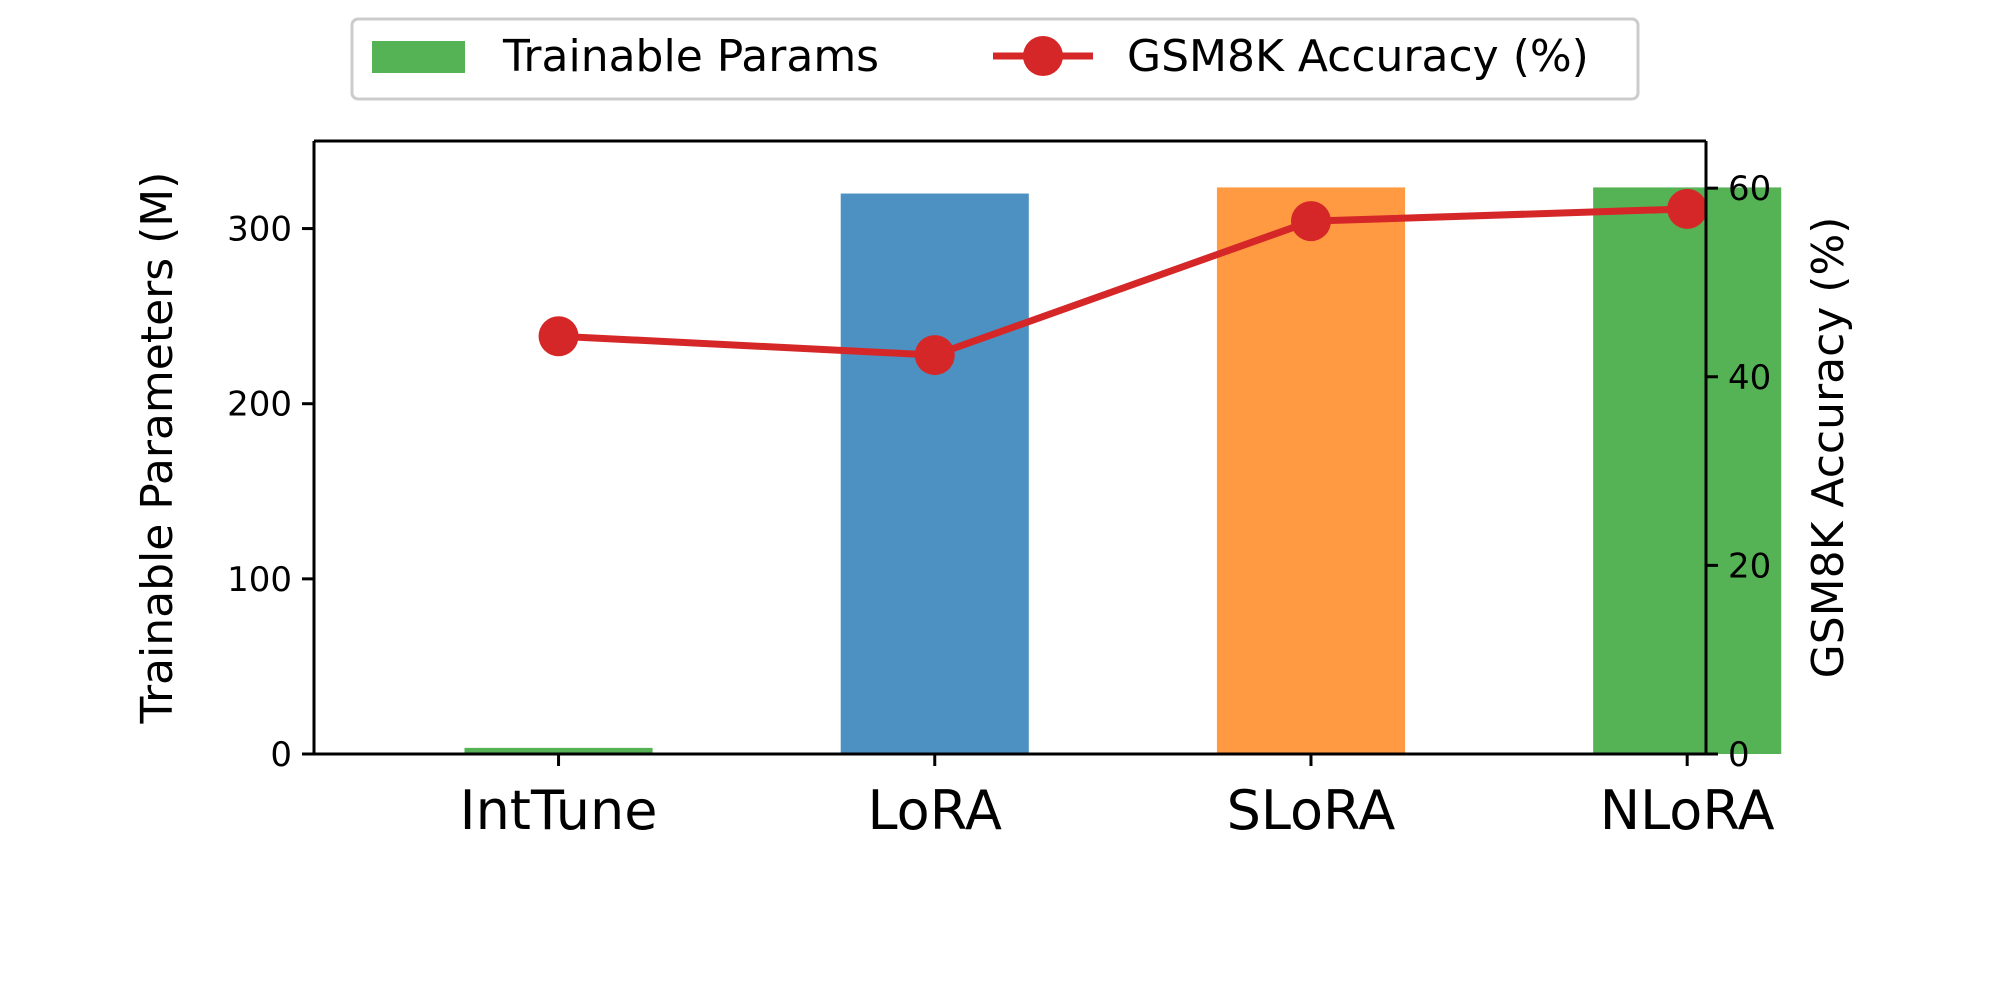 This screenshot has height=994, width=1989. What do you see at coordinates (559, 810) in the screenshot?
I see `x-tick-label-inttune: IntTune` at bounding box center [559, 810].